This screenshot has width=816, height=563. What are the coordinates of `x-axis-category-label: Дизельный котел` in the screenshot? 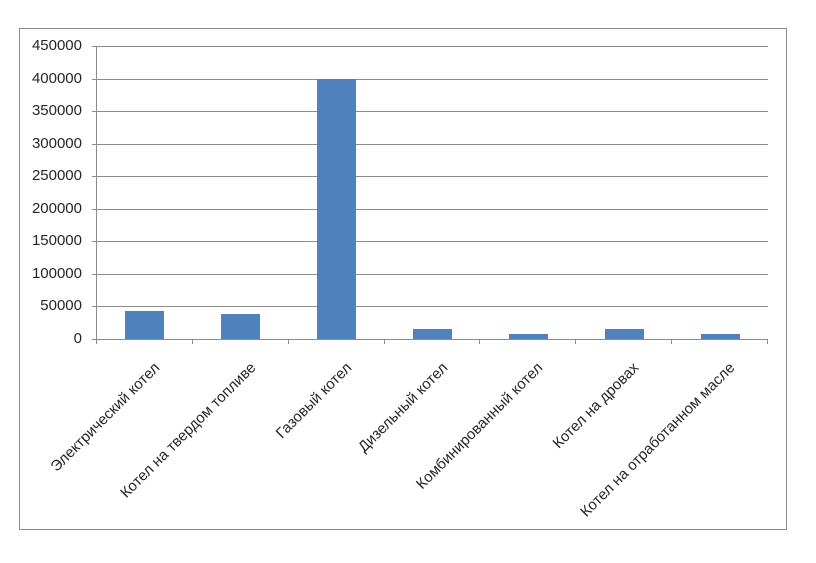 It's located at (402, 407).